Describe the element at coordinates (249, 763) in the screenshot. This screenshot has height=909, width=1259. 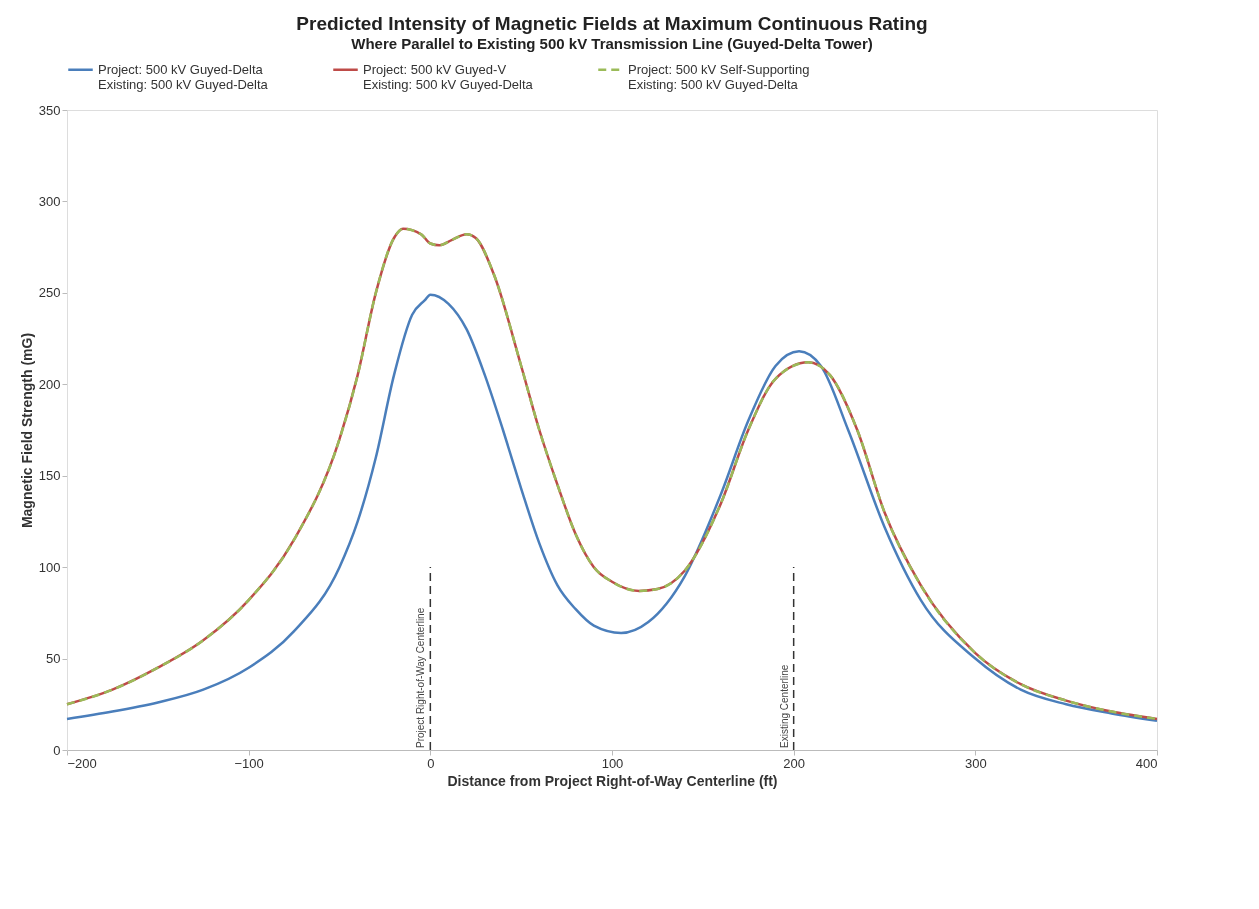
I see `x-tick-label: −100` at that location.